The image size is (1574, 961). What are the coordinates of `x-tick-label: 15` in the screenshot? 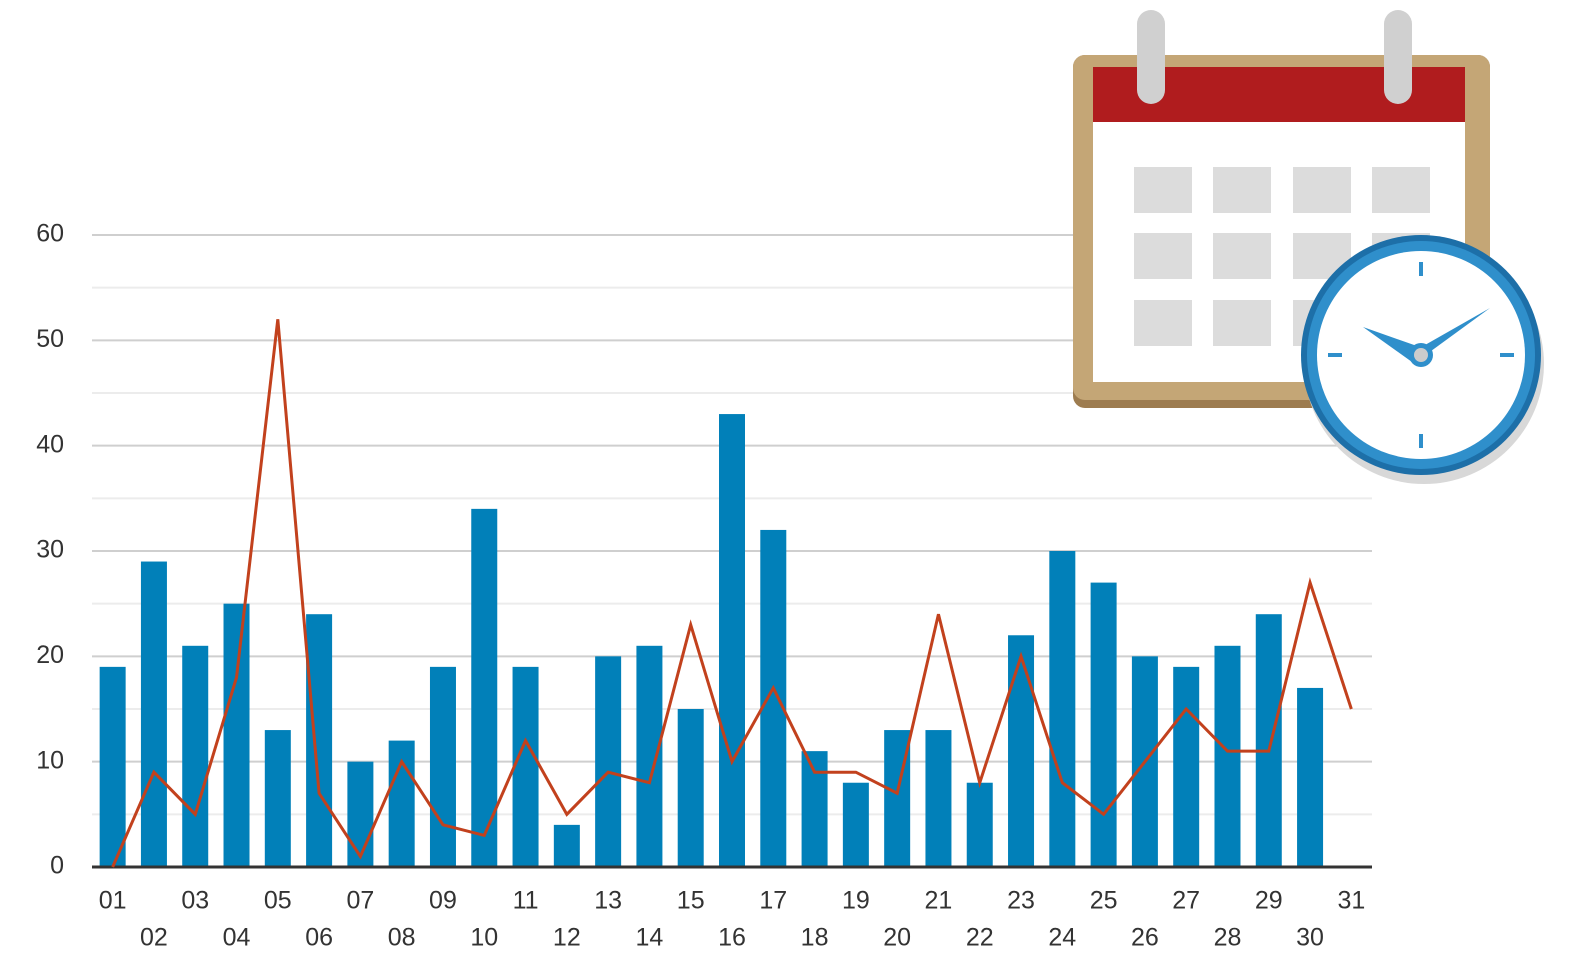 It's located at (691, 901).